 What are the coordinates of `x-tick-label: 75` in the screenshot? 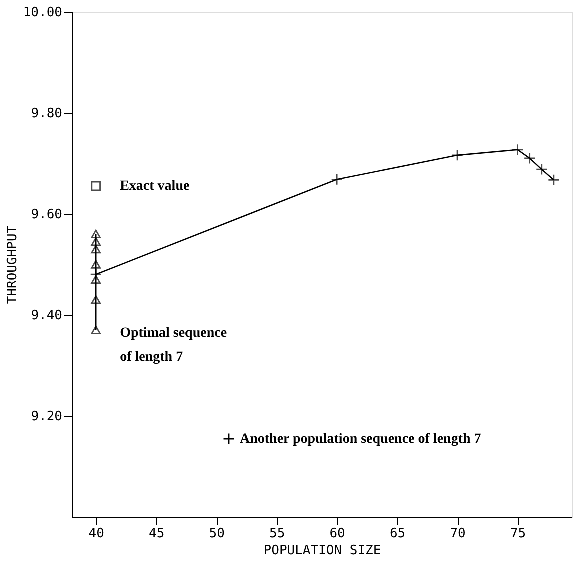 It's located at (518, 534).